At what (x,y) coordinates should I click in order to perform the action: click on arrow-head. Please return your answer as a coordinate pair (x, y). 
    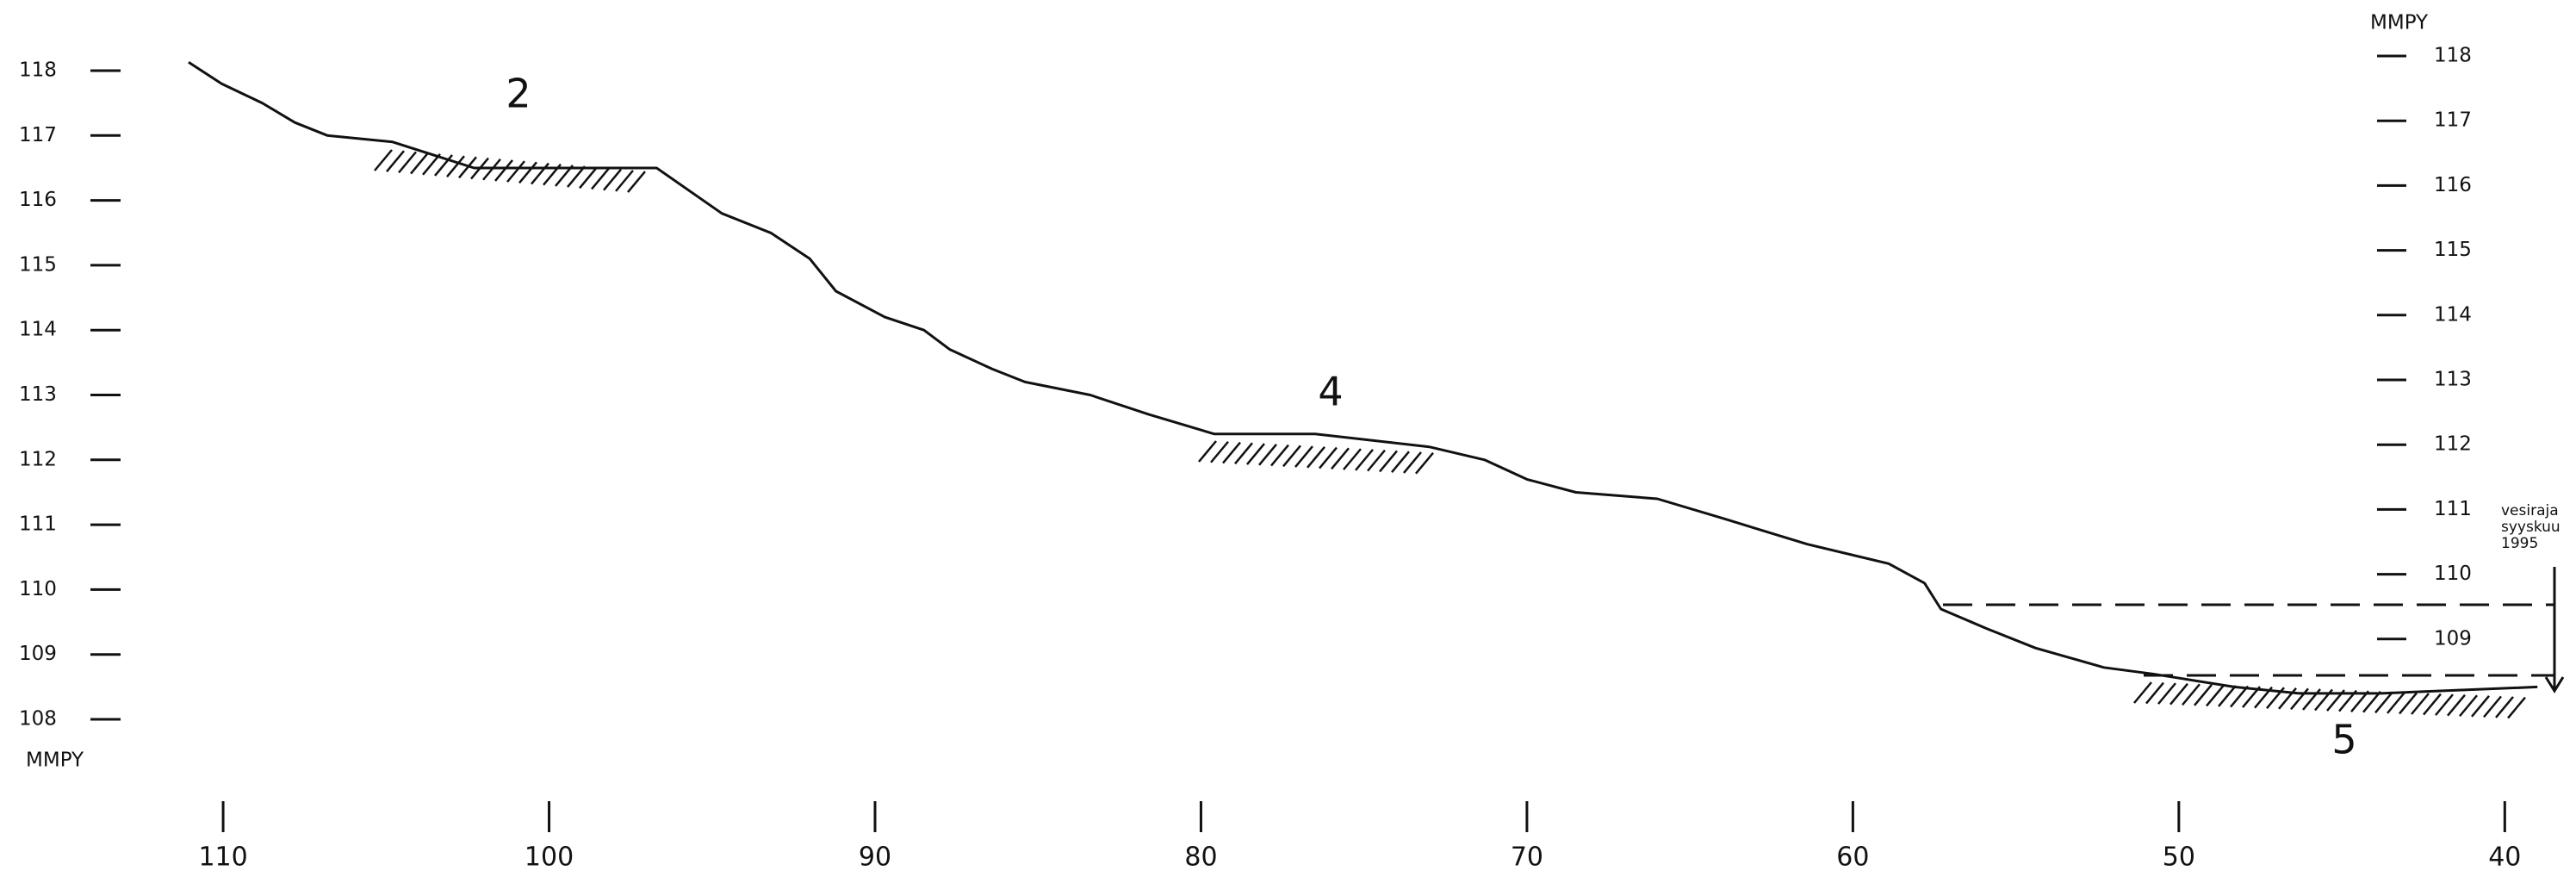
    Looking at the image, I should click on (2554, 684).